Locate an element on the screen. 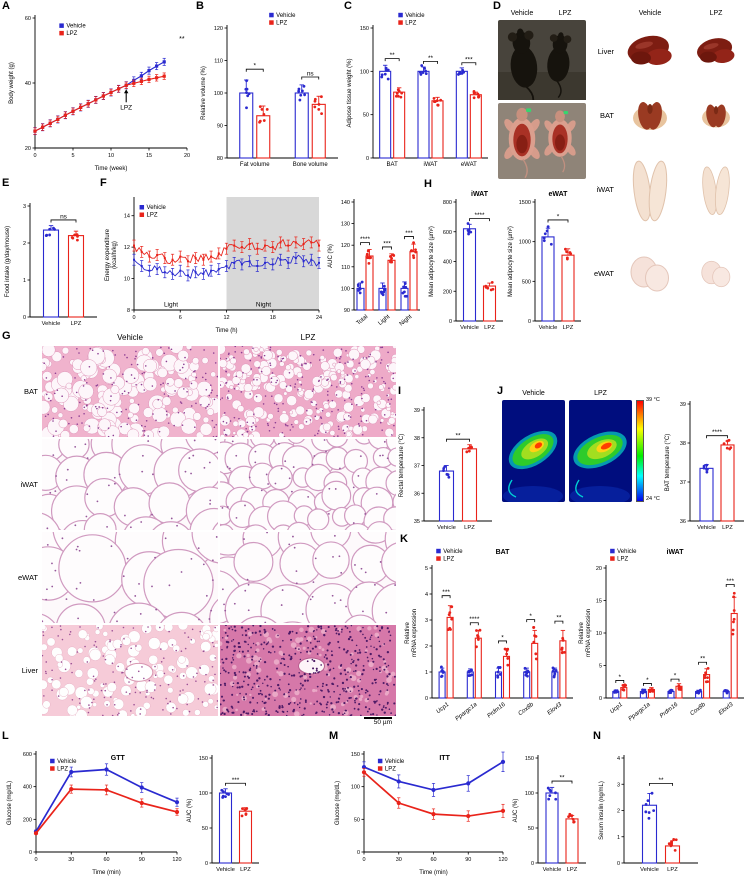 This screenshot has height=881, width=748. svg-text: 60 is located at coordinates (106, 860).